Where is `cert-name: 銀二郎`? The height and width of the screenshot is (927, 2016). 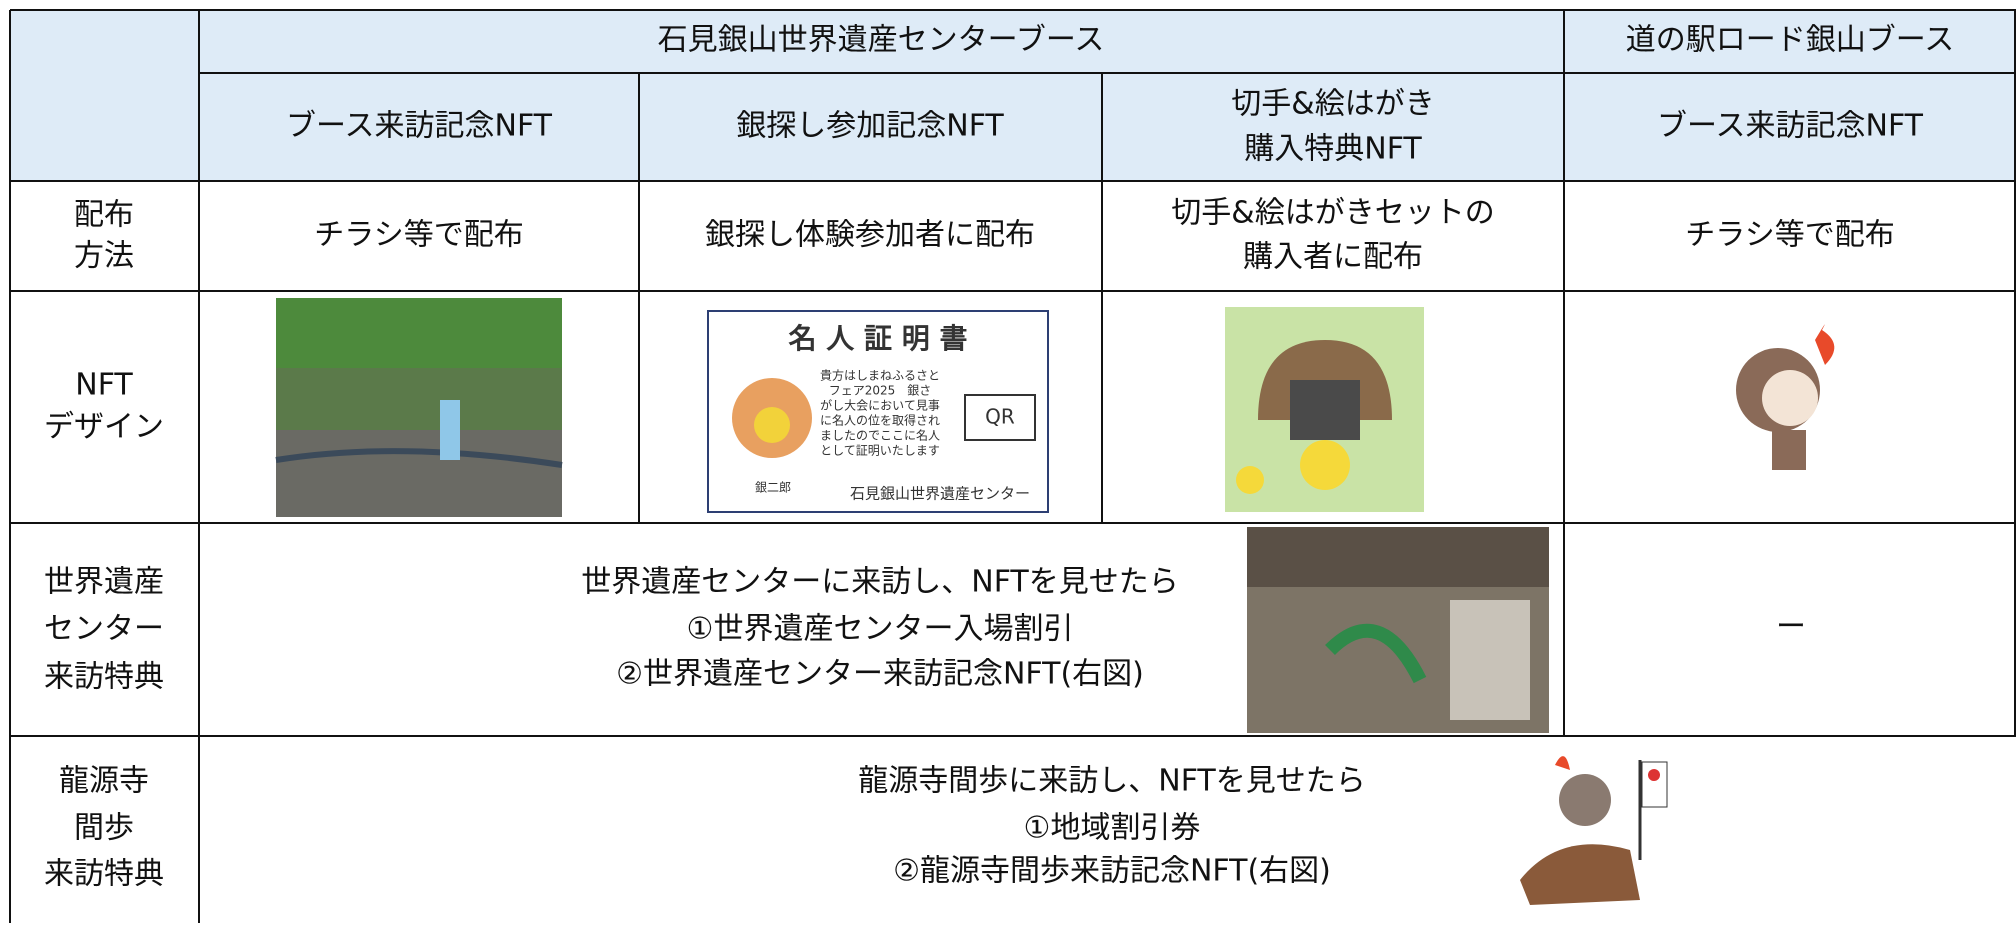 cert-name: 銀二郎 is located at coordinates (773, 488).